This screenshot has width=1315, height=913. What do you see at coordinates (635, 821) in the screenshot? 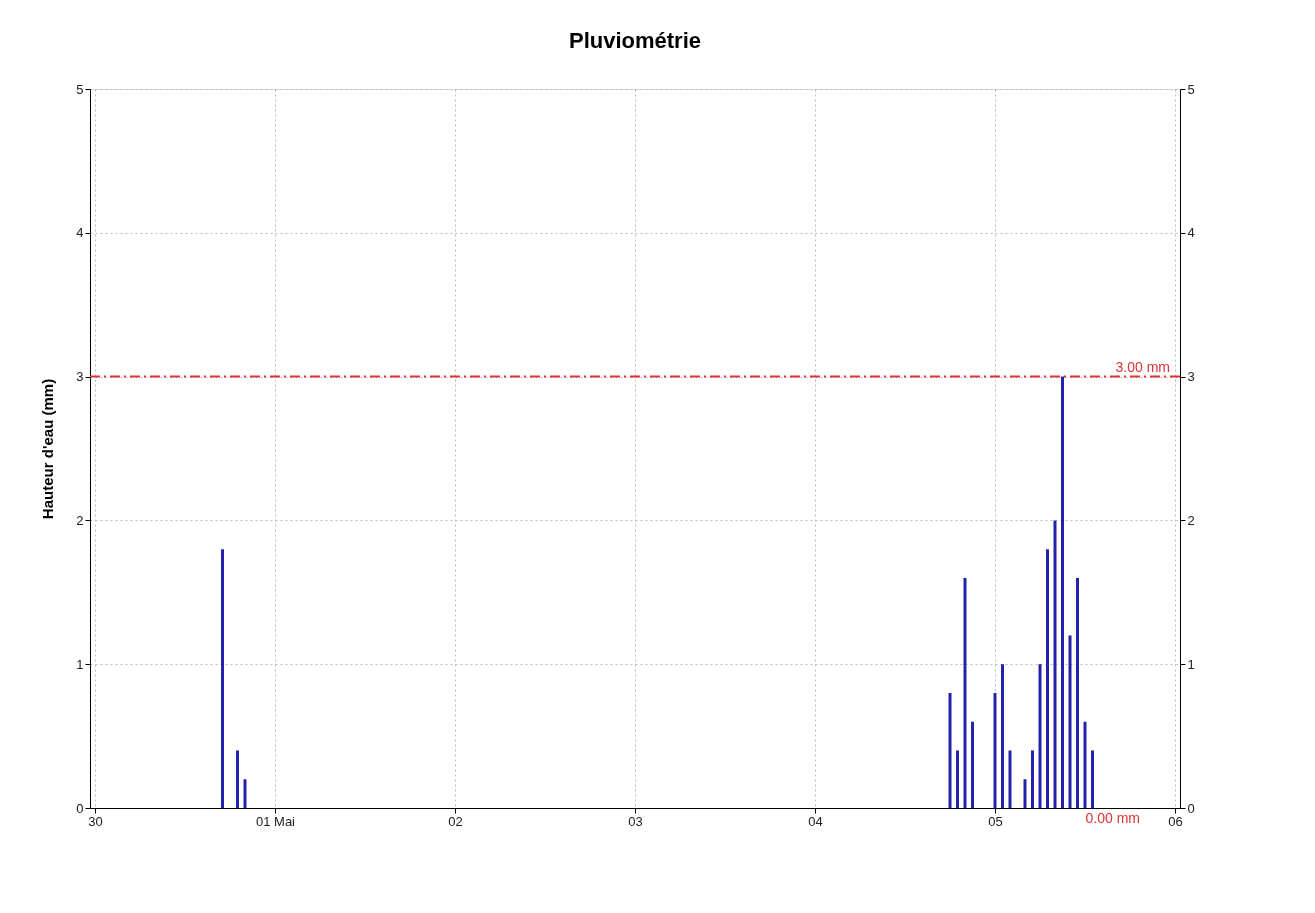
I see `x-tick-label: 03` at bounding box center [635, 821].